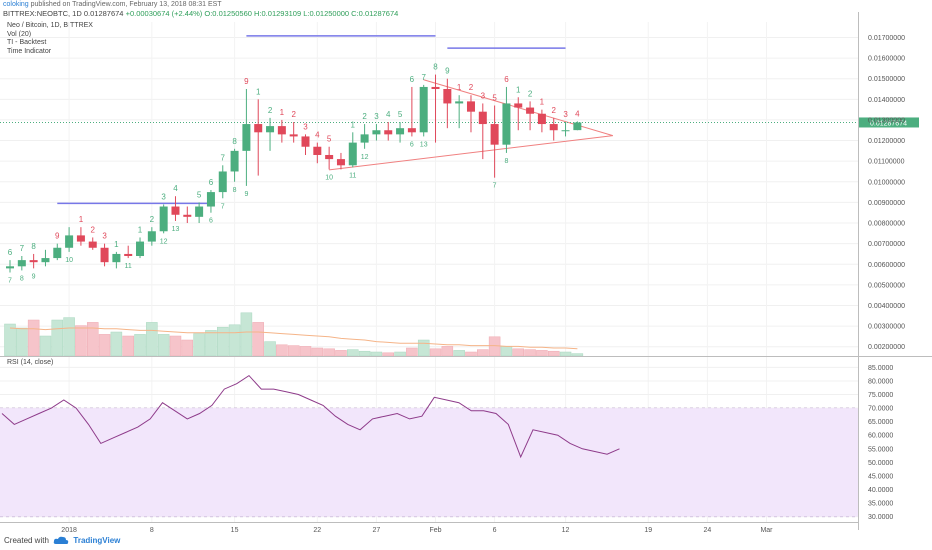 This screenshot has width=932, height=550. I want to click on td-count-below: 13, so click(424, 144).